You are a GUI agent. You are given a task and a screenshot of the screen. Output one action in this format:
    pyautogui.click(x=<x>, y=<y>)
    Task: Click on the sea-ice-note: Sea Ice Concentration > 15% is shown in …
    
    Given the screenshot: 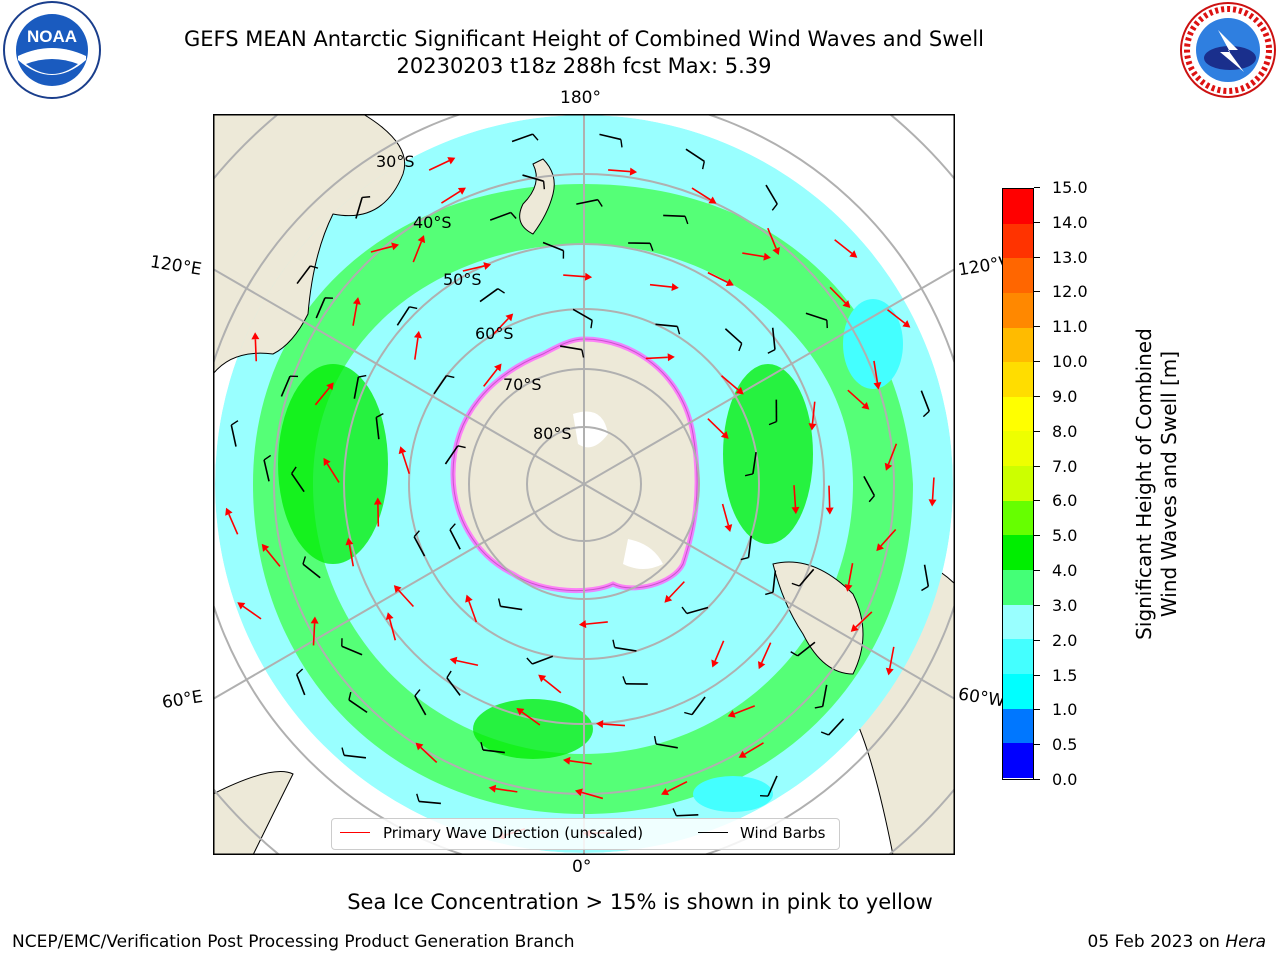 What is the action you would take?
    pyautogui.click(x=640, y=902)
    